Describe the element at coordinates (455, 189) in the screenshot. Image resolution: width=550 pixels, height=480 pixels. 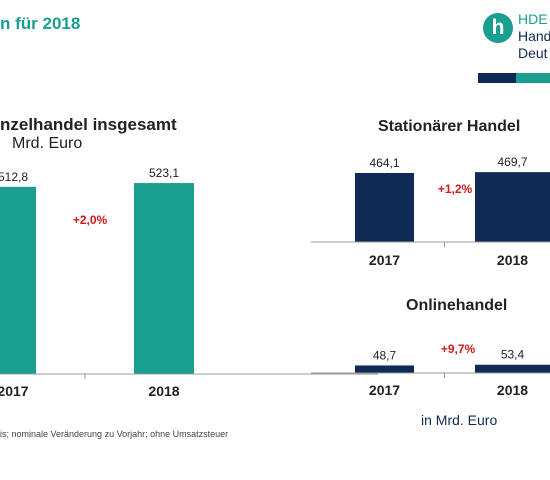
I see `stationary-retail-change-label: +1,2%` at that location.